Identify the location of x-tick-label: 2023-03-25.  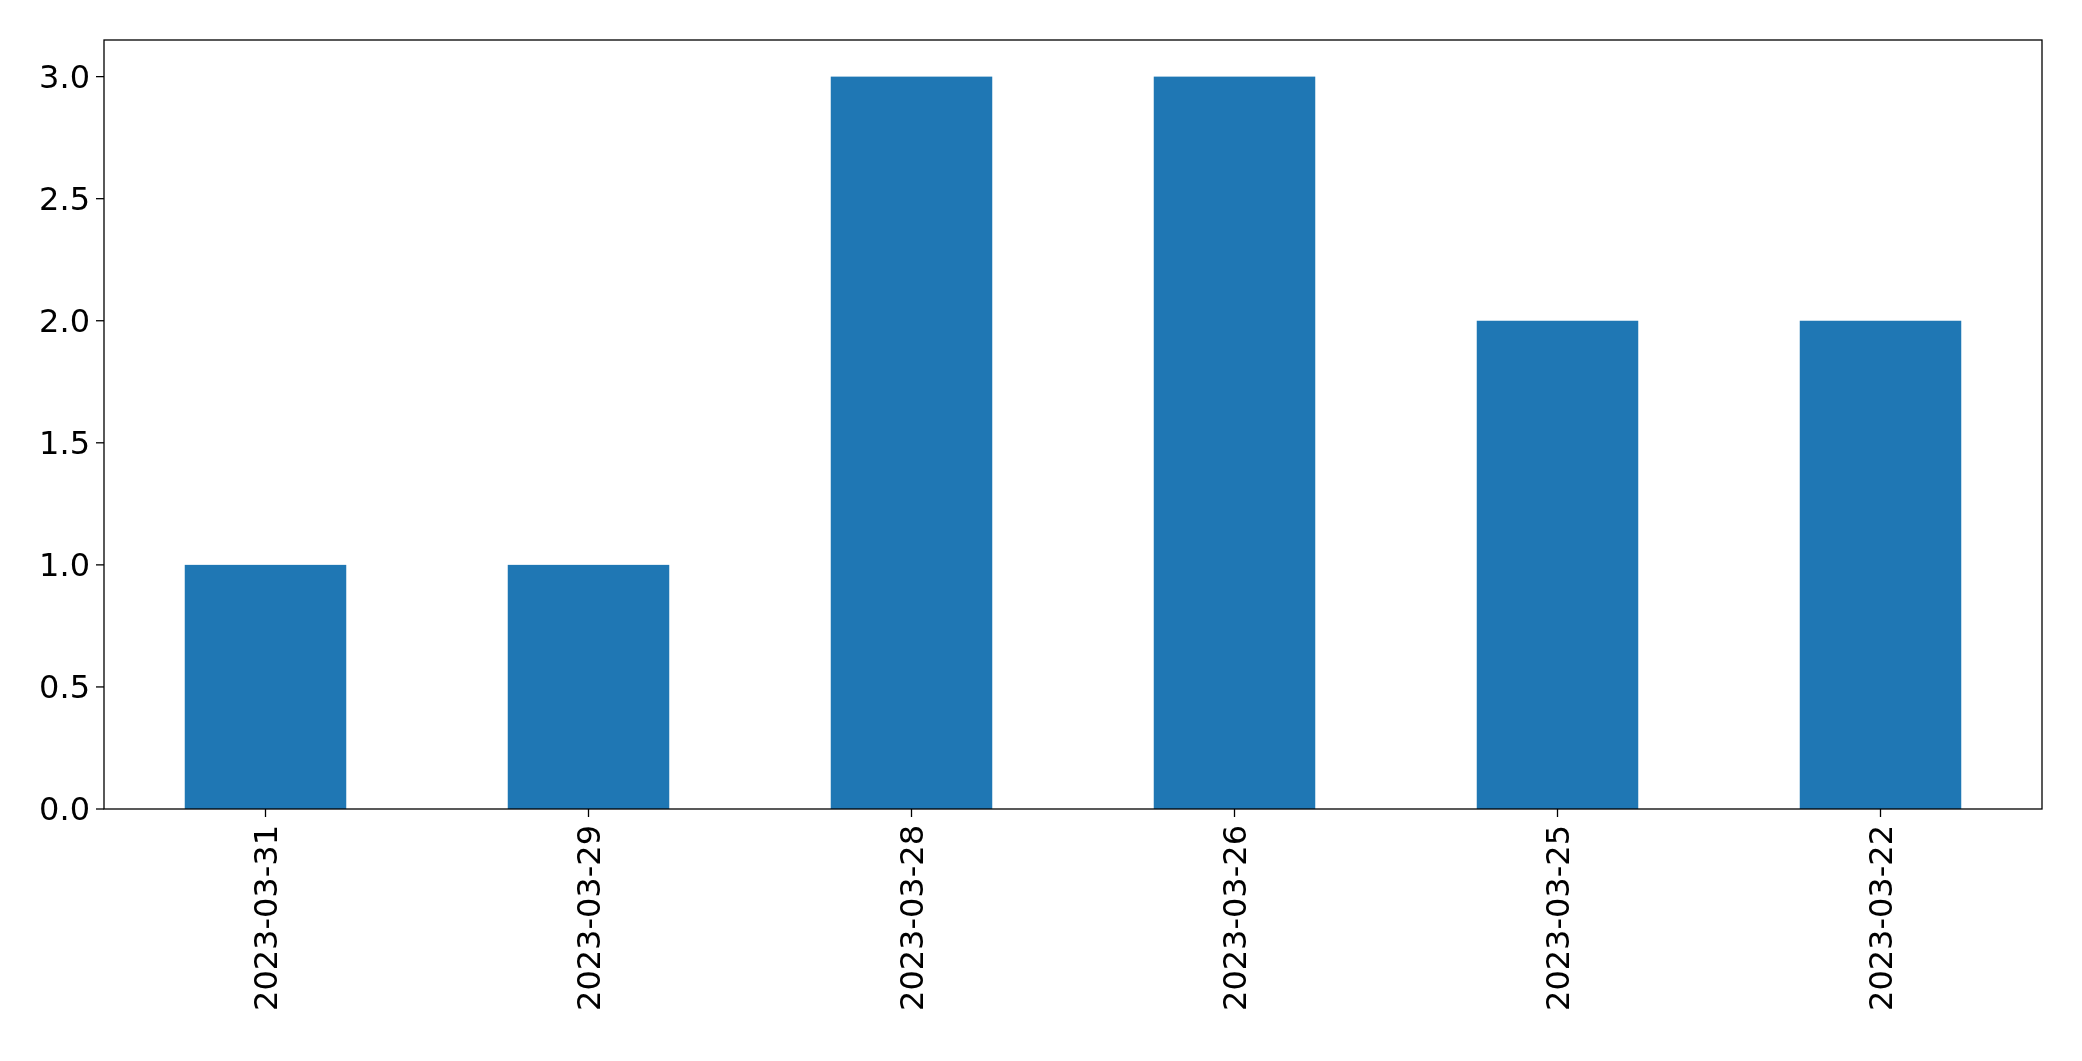
(1557, 918).